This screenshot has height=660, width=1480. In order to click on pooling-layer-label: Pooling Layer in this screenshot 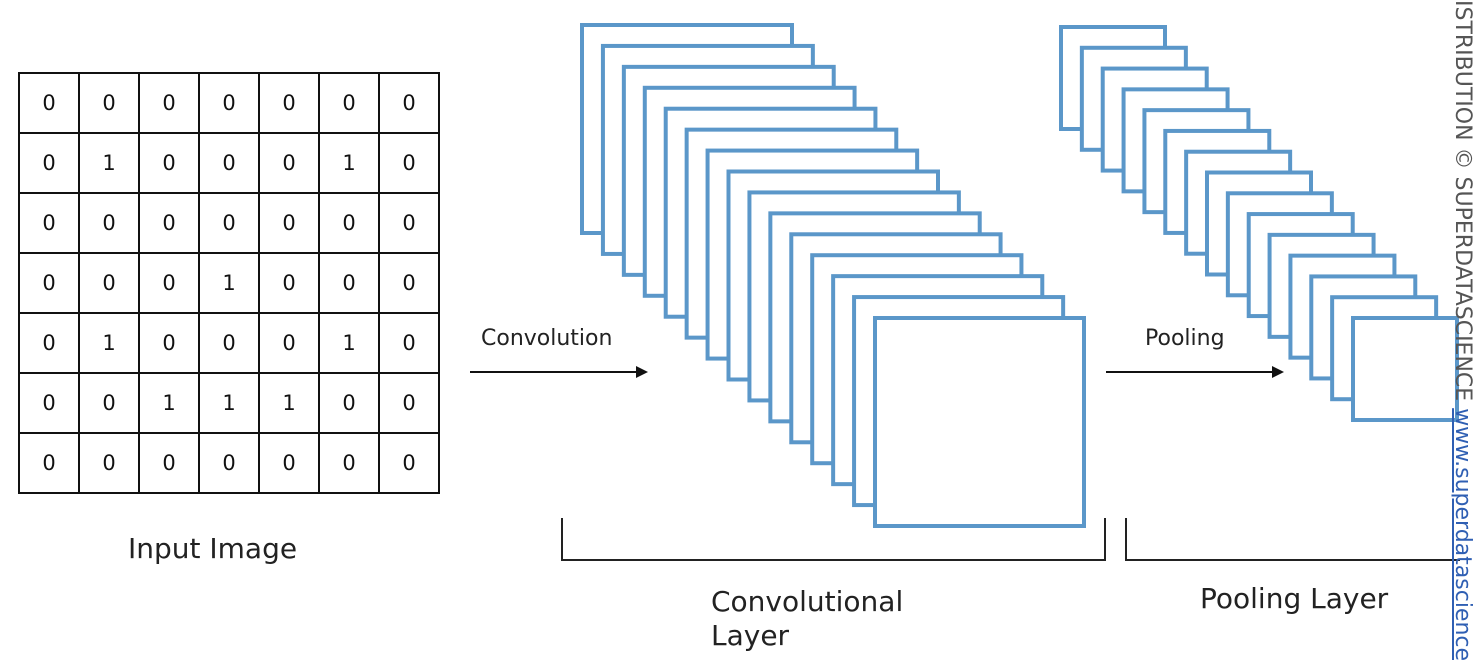, I will do `click(1294, 598)`.